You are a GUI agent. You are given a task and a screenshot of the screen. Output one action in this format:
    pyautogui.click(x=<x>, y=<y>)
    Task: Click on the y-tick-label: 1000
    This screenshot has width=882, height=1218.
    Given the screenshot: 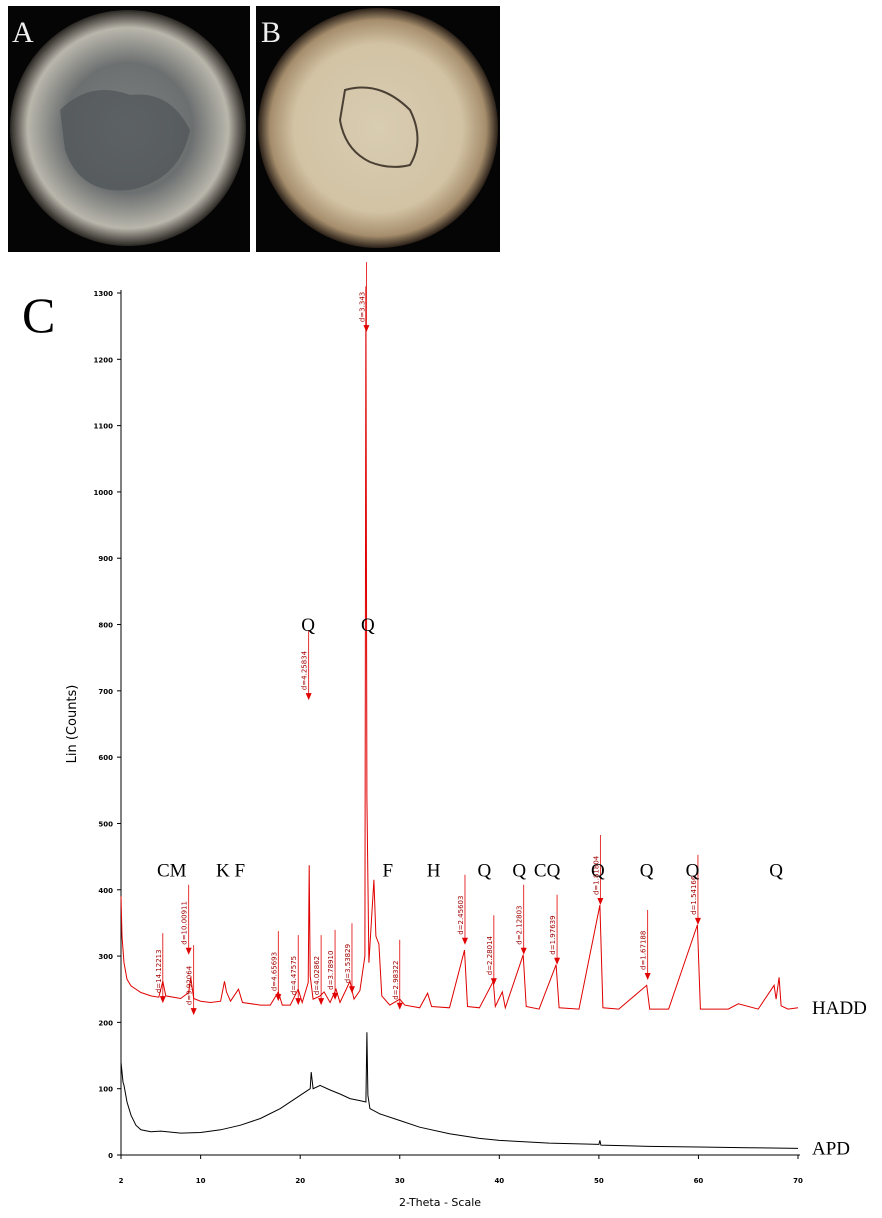 What is the action you would take?
    pyautogui.click(x=104, y=493)
    